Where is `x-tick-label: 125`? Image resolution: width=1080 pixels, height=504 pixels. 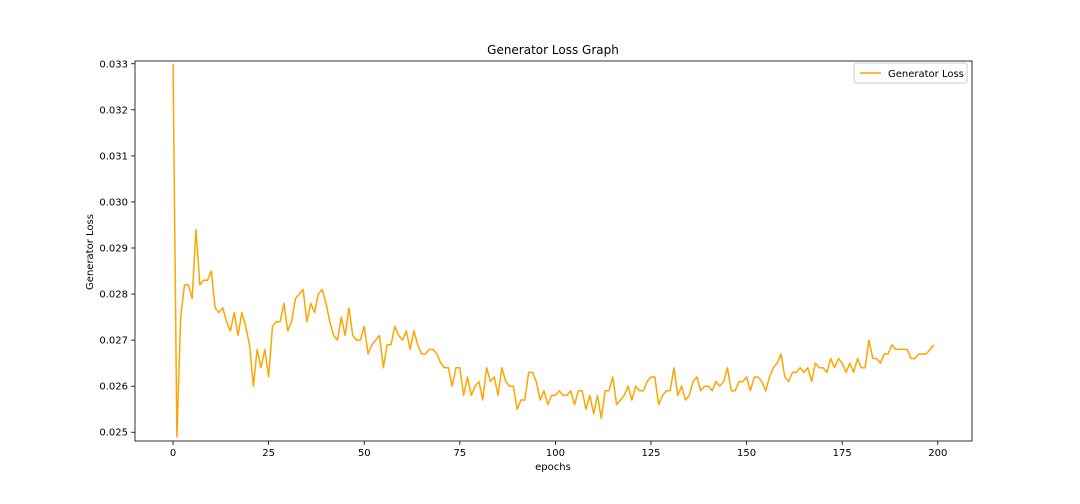
x-tick-label: 125 is located at coordinates (650, 453).